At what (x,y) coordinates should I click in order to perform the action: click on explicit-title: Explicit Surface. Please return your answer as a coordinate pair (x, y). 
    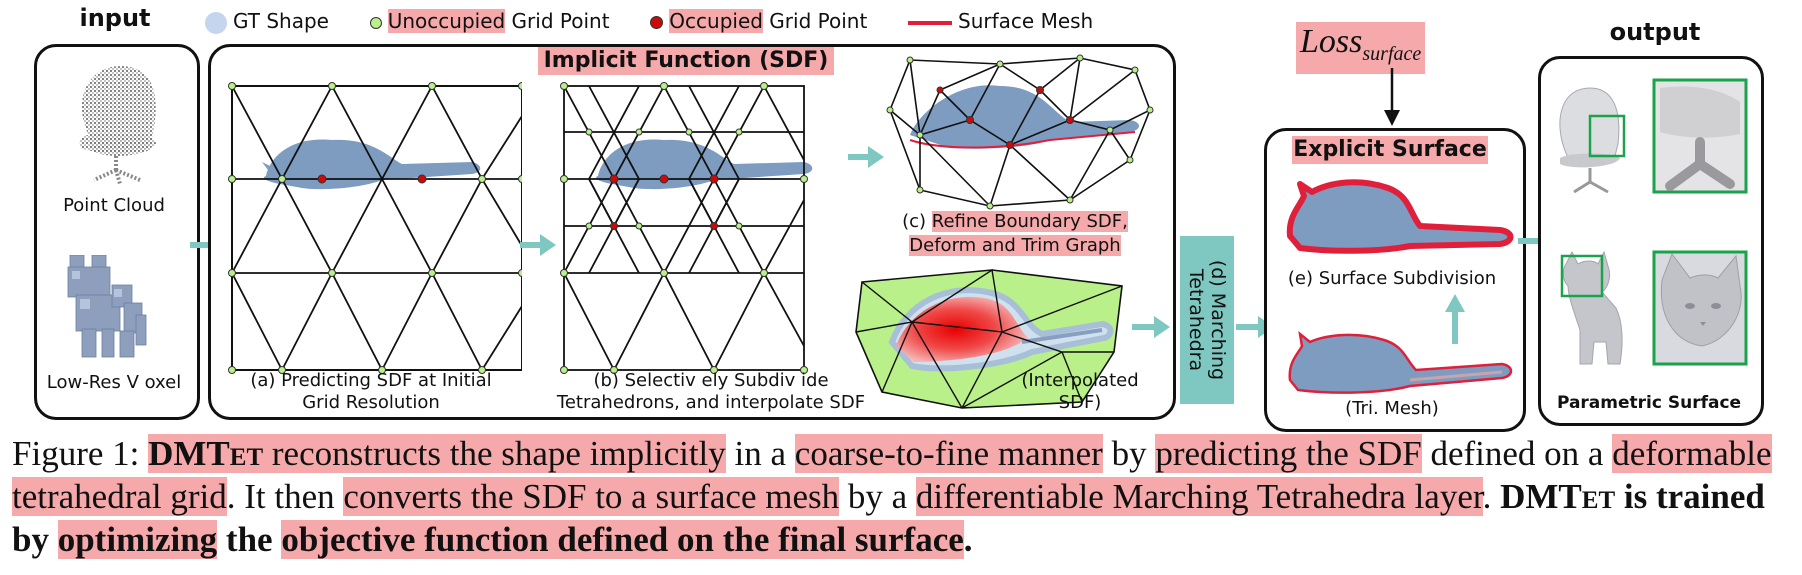
    Looking at the image, I should click on (1390, 150).